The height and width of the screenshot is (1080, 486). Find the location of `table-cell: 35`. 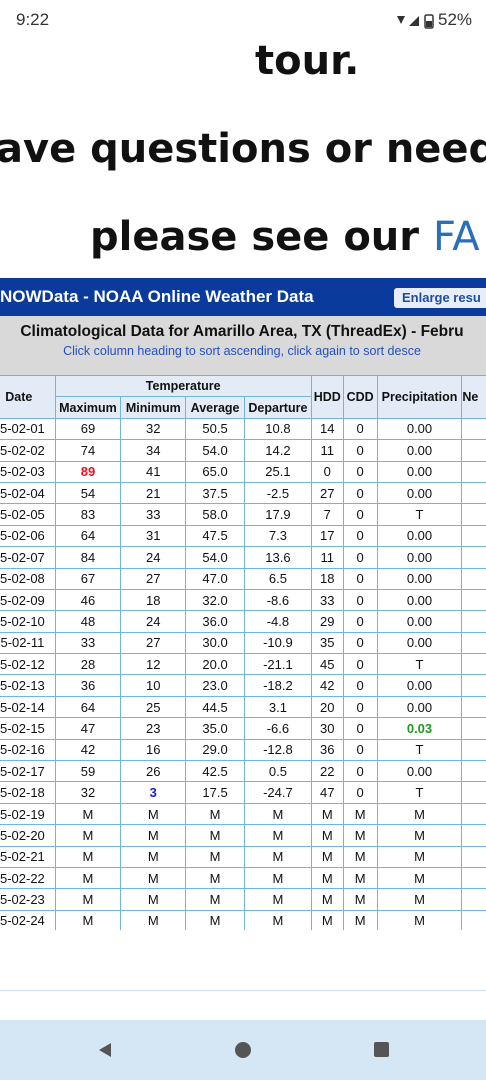

table-cell: 35 is located at coordinates (327, 643).